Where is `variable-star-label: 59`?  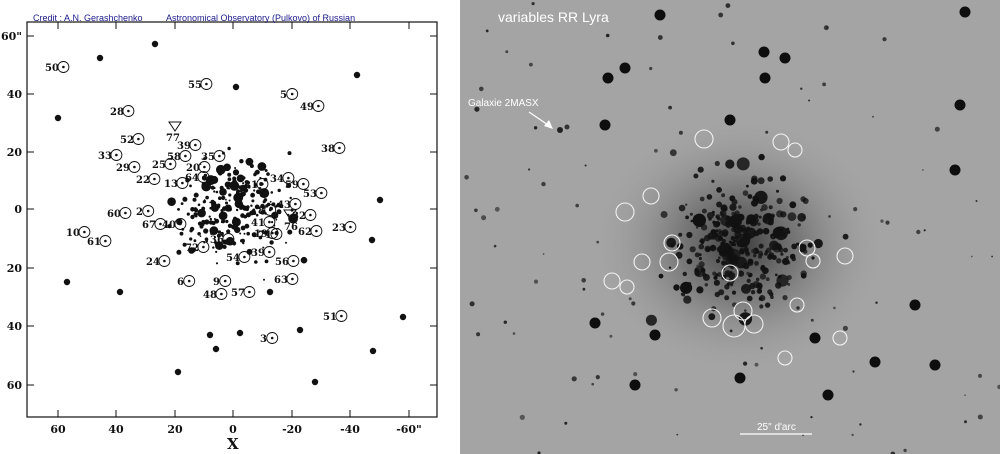 variable-star-label: 59 is located at coordinates (292, 185).